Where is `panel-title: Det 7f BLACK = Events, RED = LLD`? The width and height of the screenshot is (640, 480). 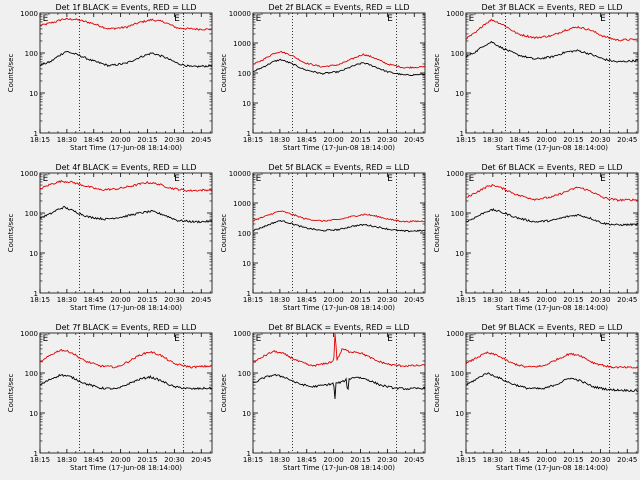 panel-title: Det 7f BLACK = Events, RED = LLD is located at coordinates (125, 327).